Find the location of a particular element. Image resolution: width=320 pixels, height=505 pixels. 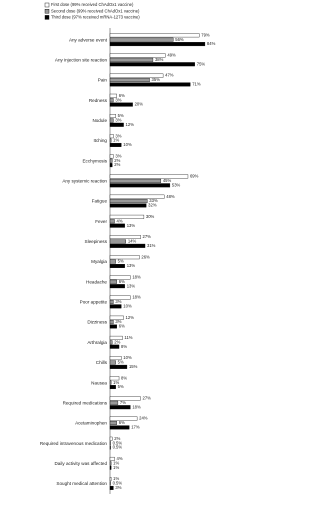

value-label: 71% is located at coordinates (196, 84).